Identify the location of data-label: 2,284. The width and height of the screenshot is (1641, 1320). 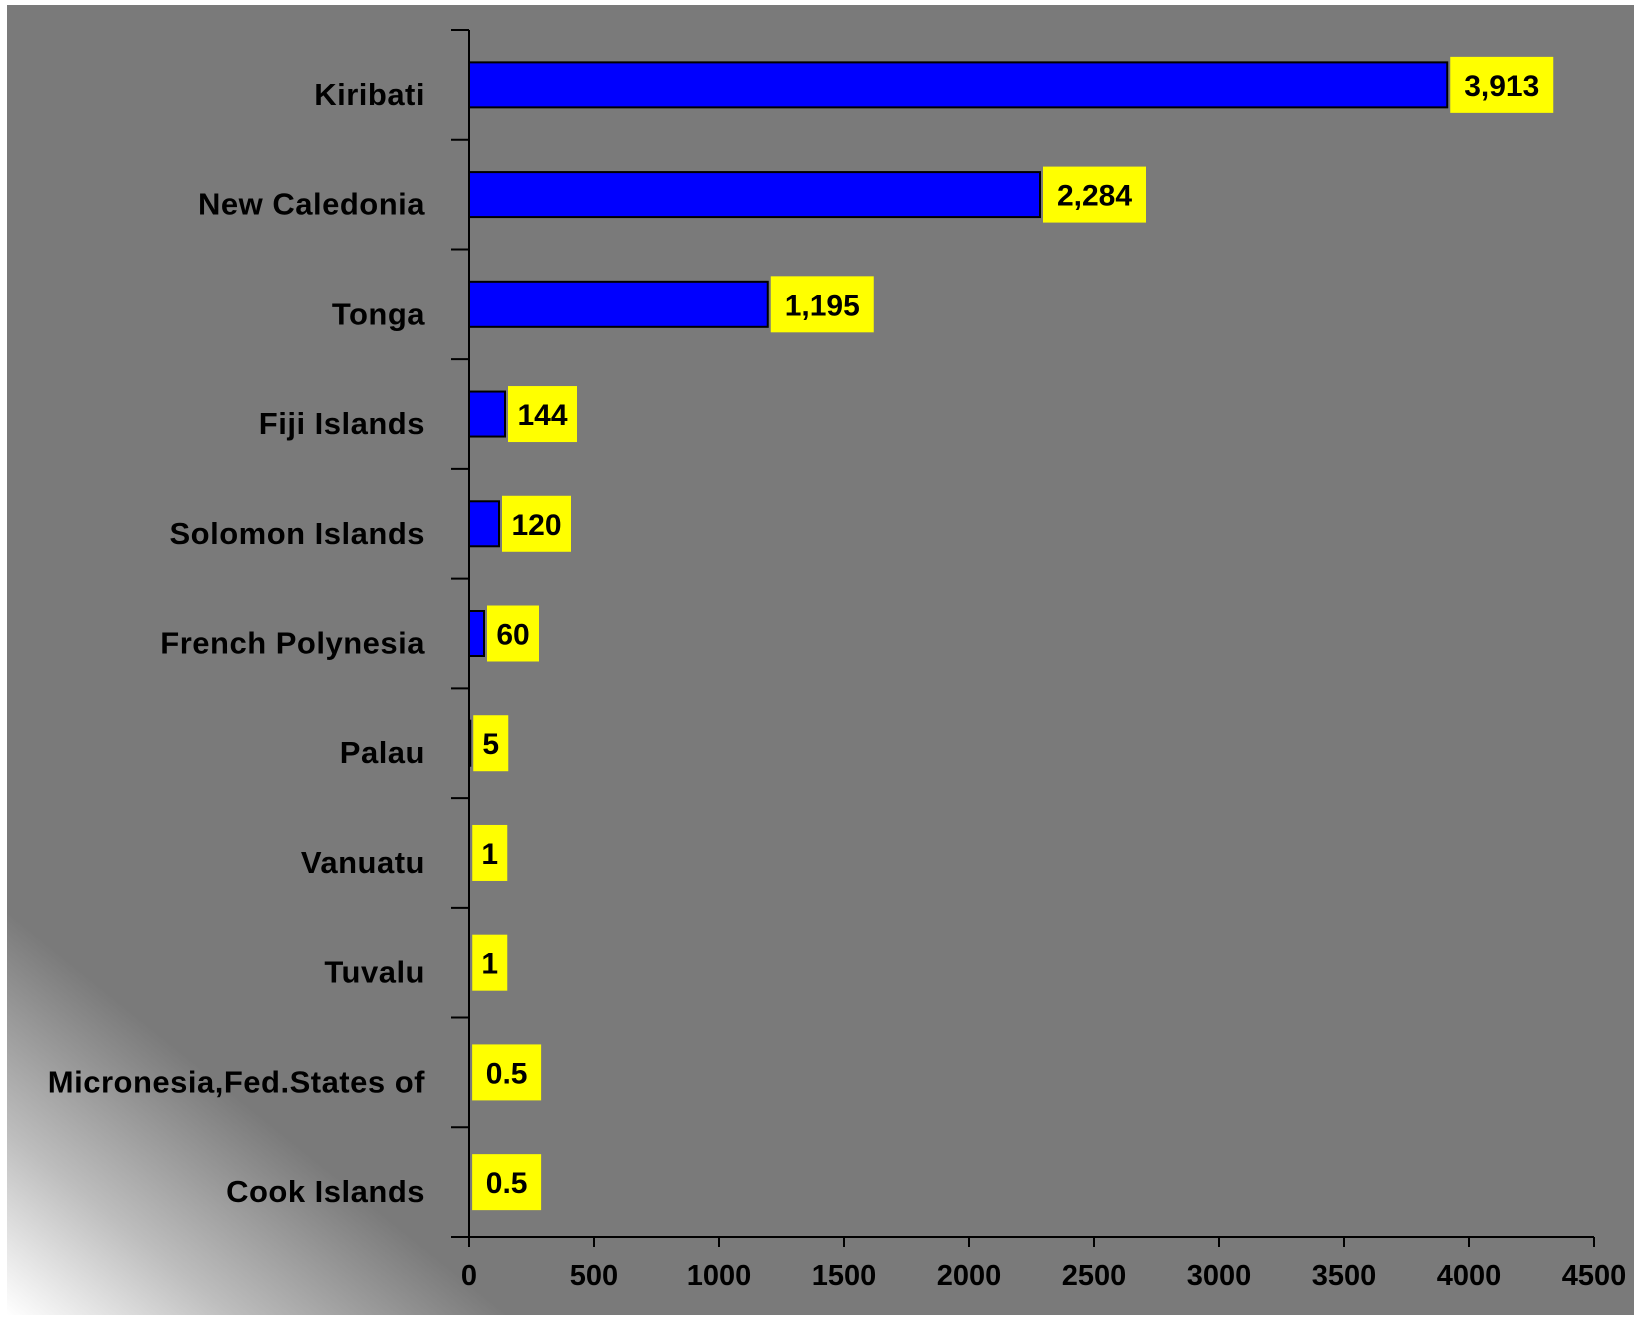
(1094, 196).